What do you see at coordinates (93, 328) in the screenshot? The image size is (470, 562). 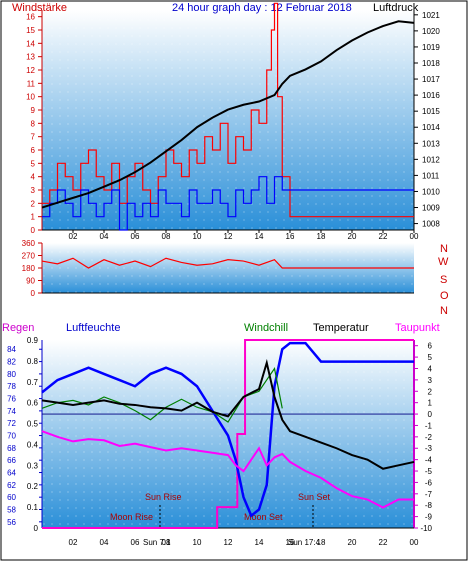 I see `humidity-legend: Luftfeuchte` at bounding box center [93, 328].